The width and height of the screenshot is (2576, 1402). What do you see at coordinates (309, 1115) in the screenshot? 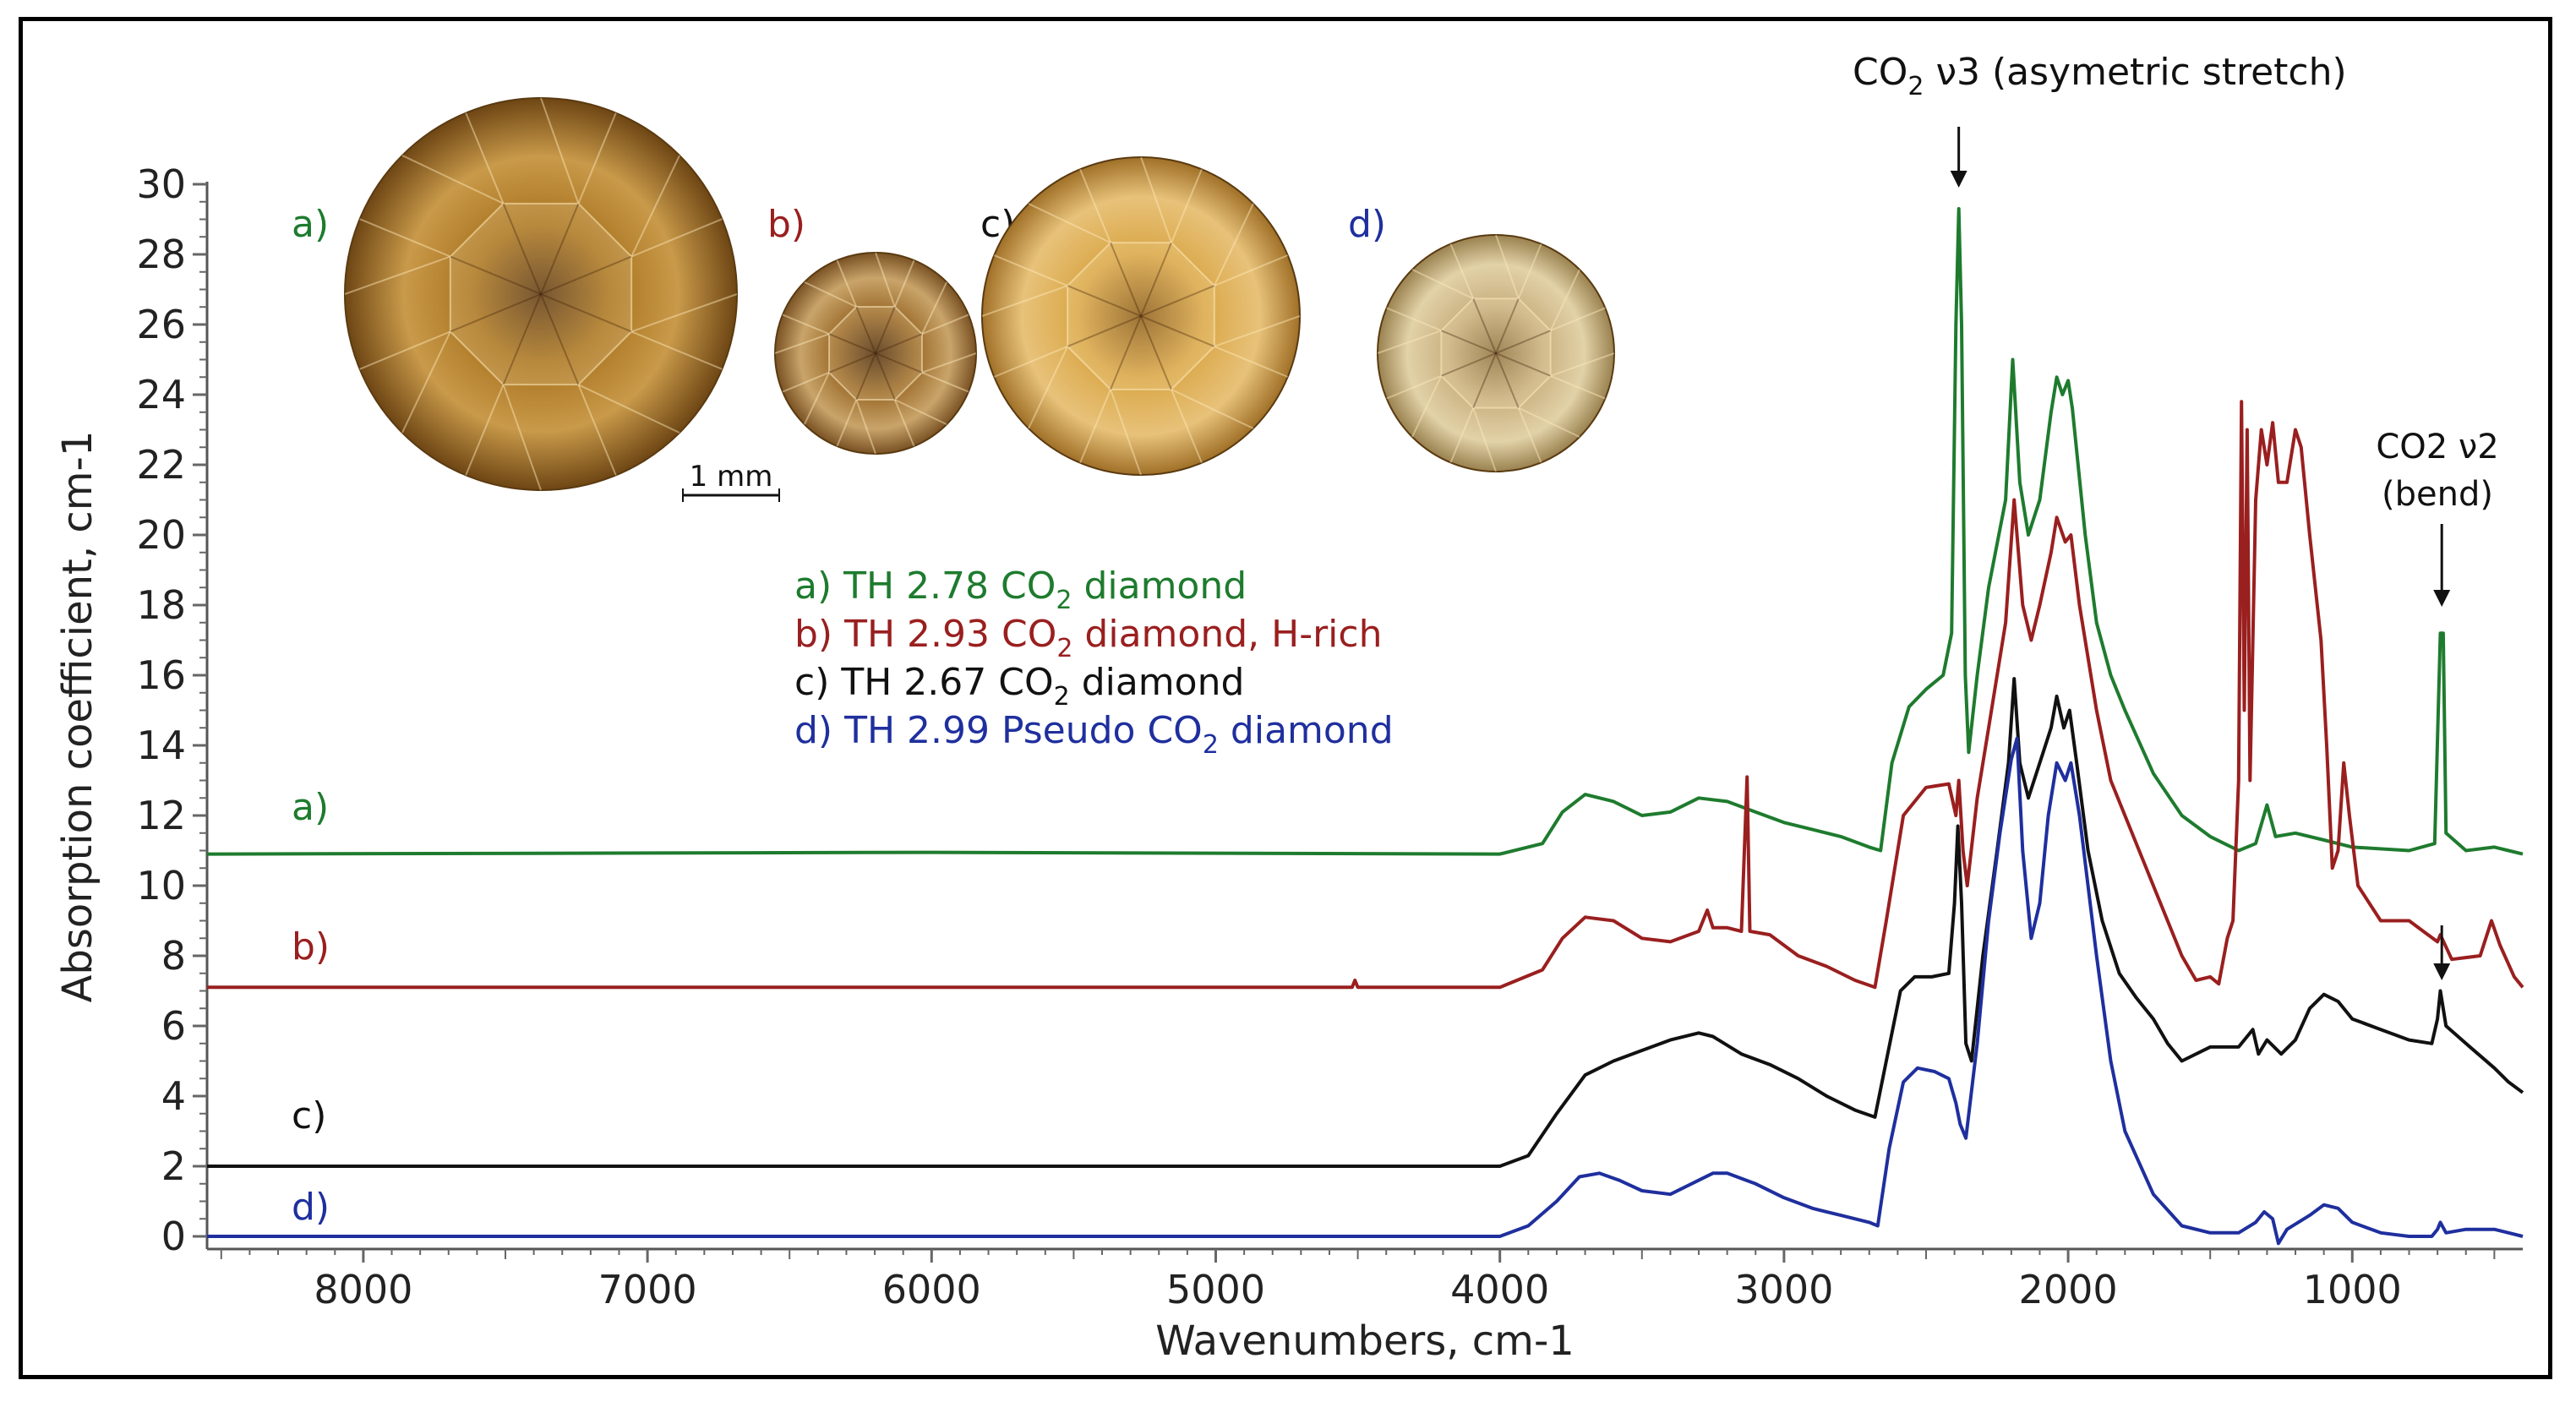
I see `curve-label-c: c)` at bounding box center [309, 1115].